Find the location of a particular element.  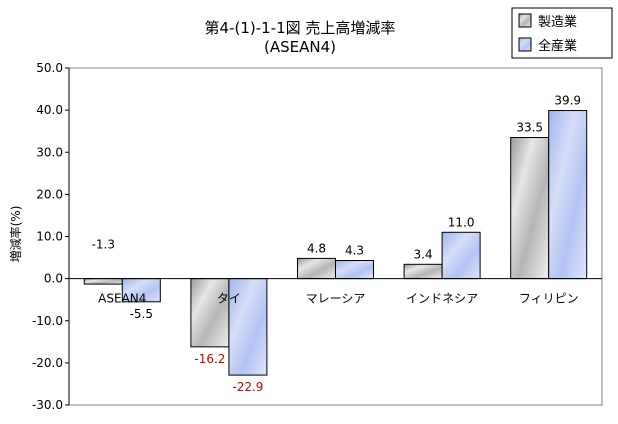

y-tick-label: 10.0 is located at coordinates (49, 237).